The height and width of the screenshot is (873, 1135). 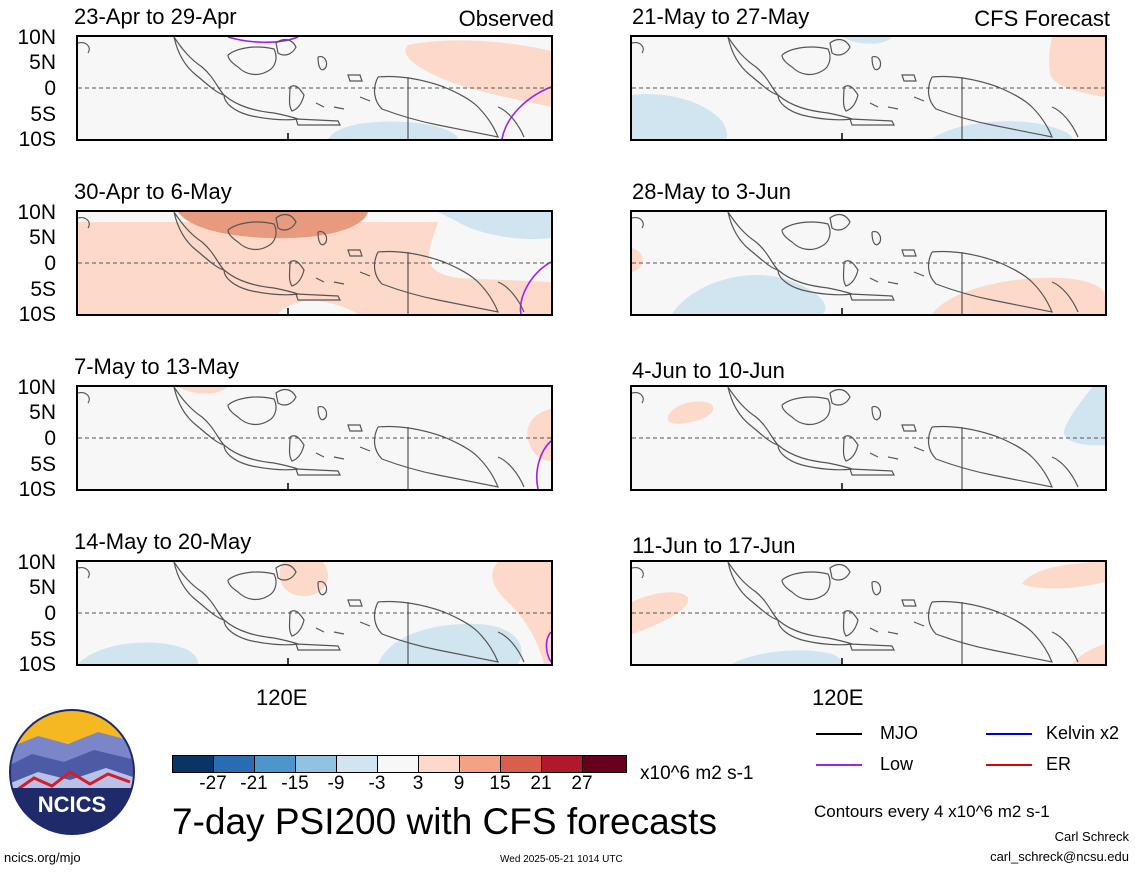 I want to click on legend-label-mjo: MJO, so click(x=899, y=733).